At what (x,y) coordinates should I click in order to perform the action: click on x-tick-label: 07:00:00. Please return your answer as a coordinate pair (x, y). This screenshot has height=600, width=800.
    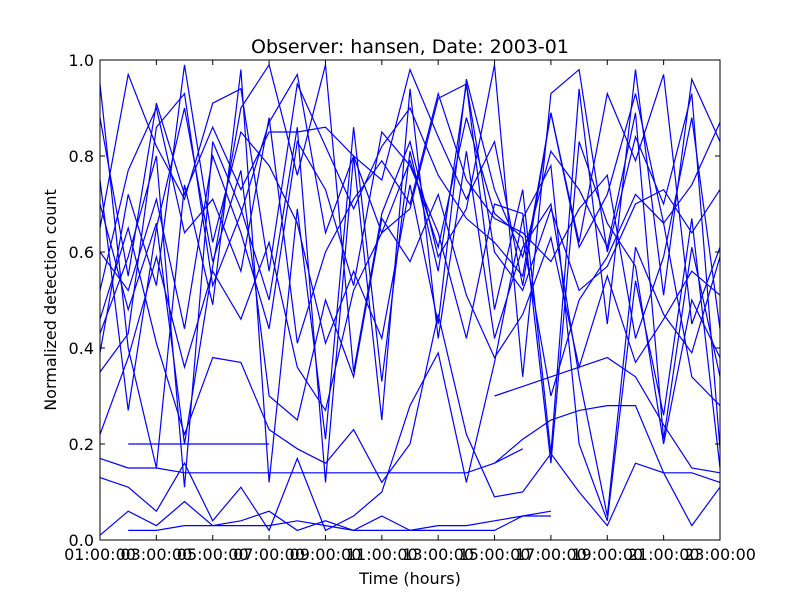
    Looking at the image, I should click on (269, 554).